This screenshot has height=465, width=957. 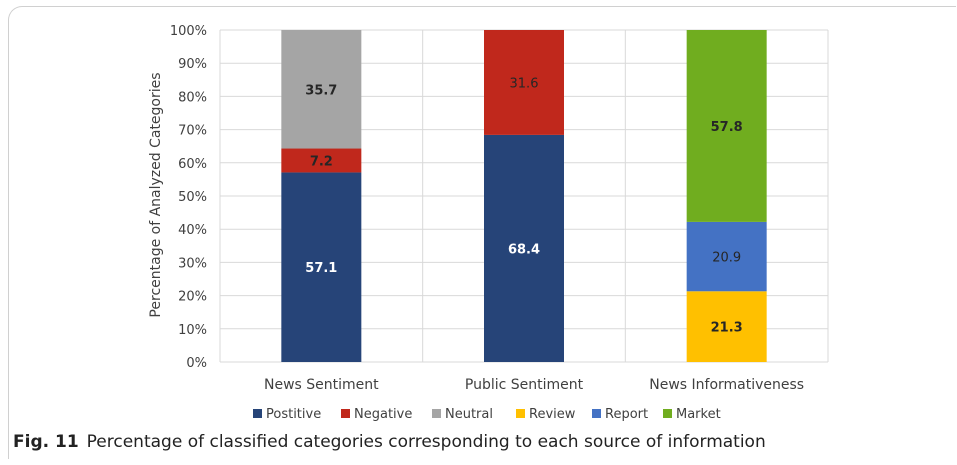 What do you see at coordinates (192, 97) in the screenshot?
I see `y-tick-label: 80%` at bounding box center [192, 97].